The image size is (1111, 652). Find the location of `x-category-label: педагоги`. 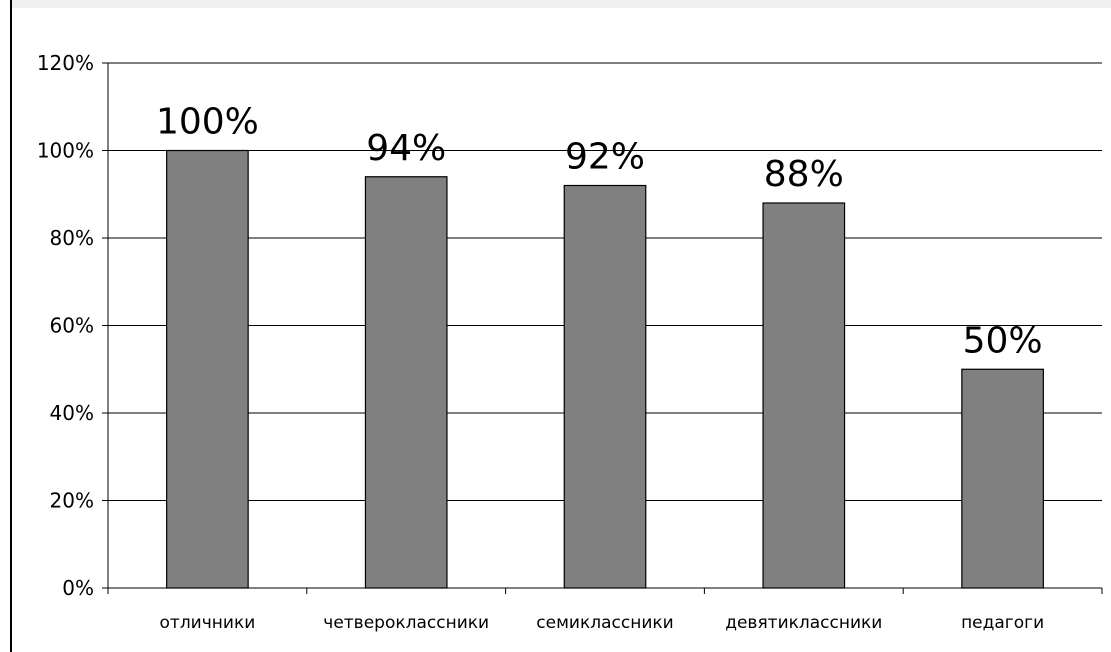

x-category-label: педагоги is located at coordinates (1002, 623).